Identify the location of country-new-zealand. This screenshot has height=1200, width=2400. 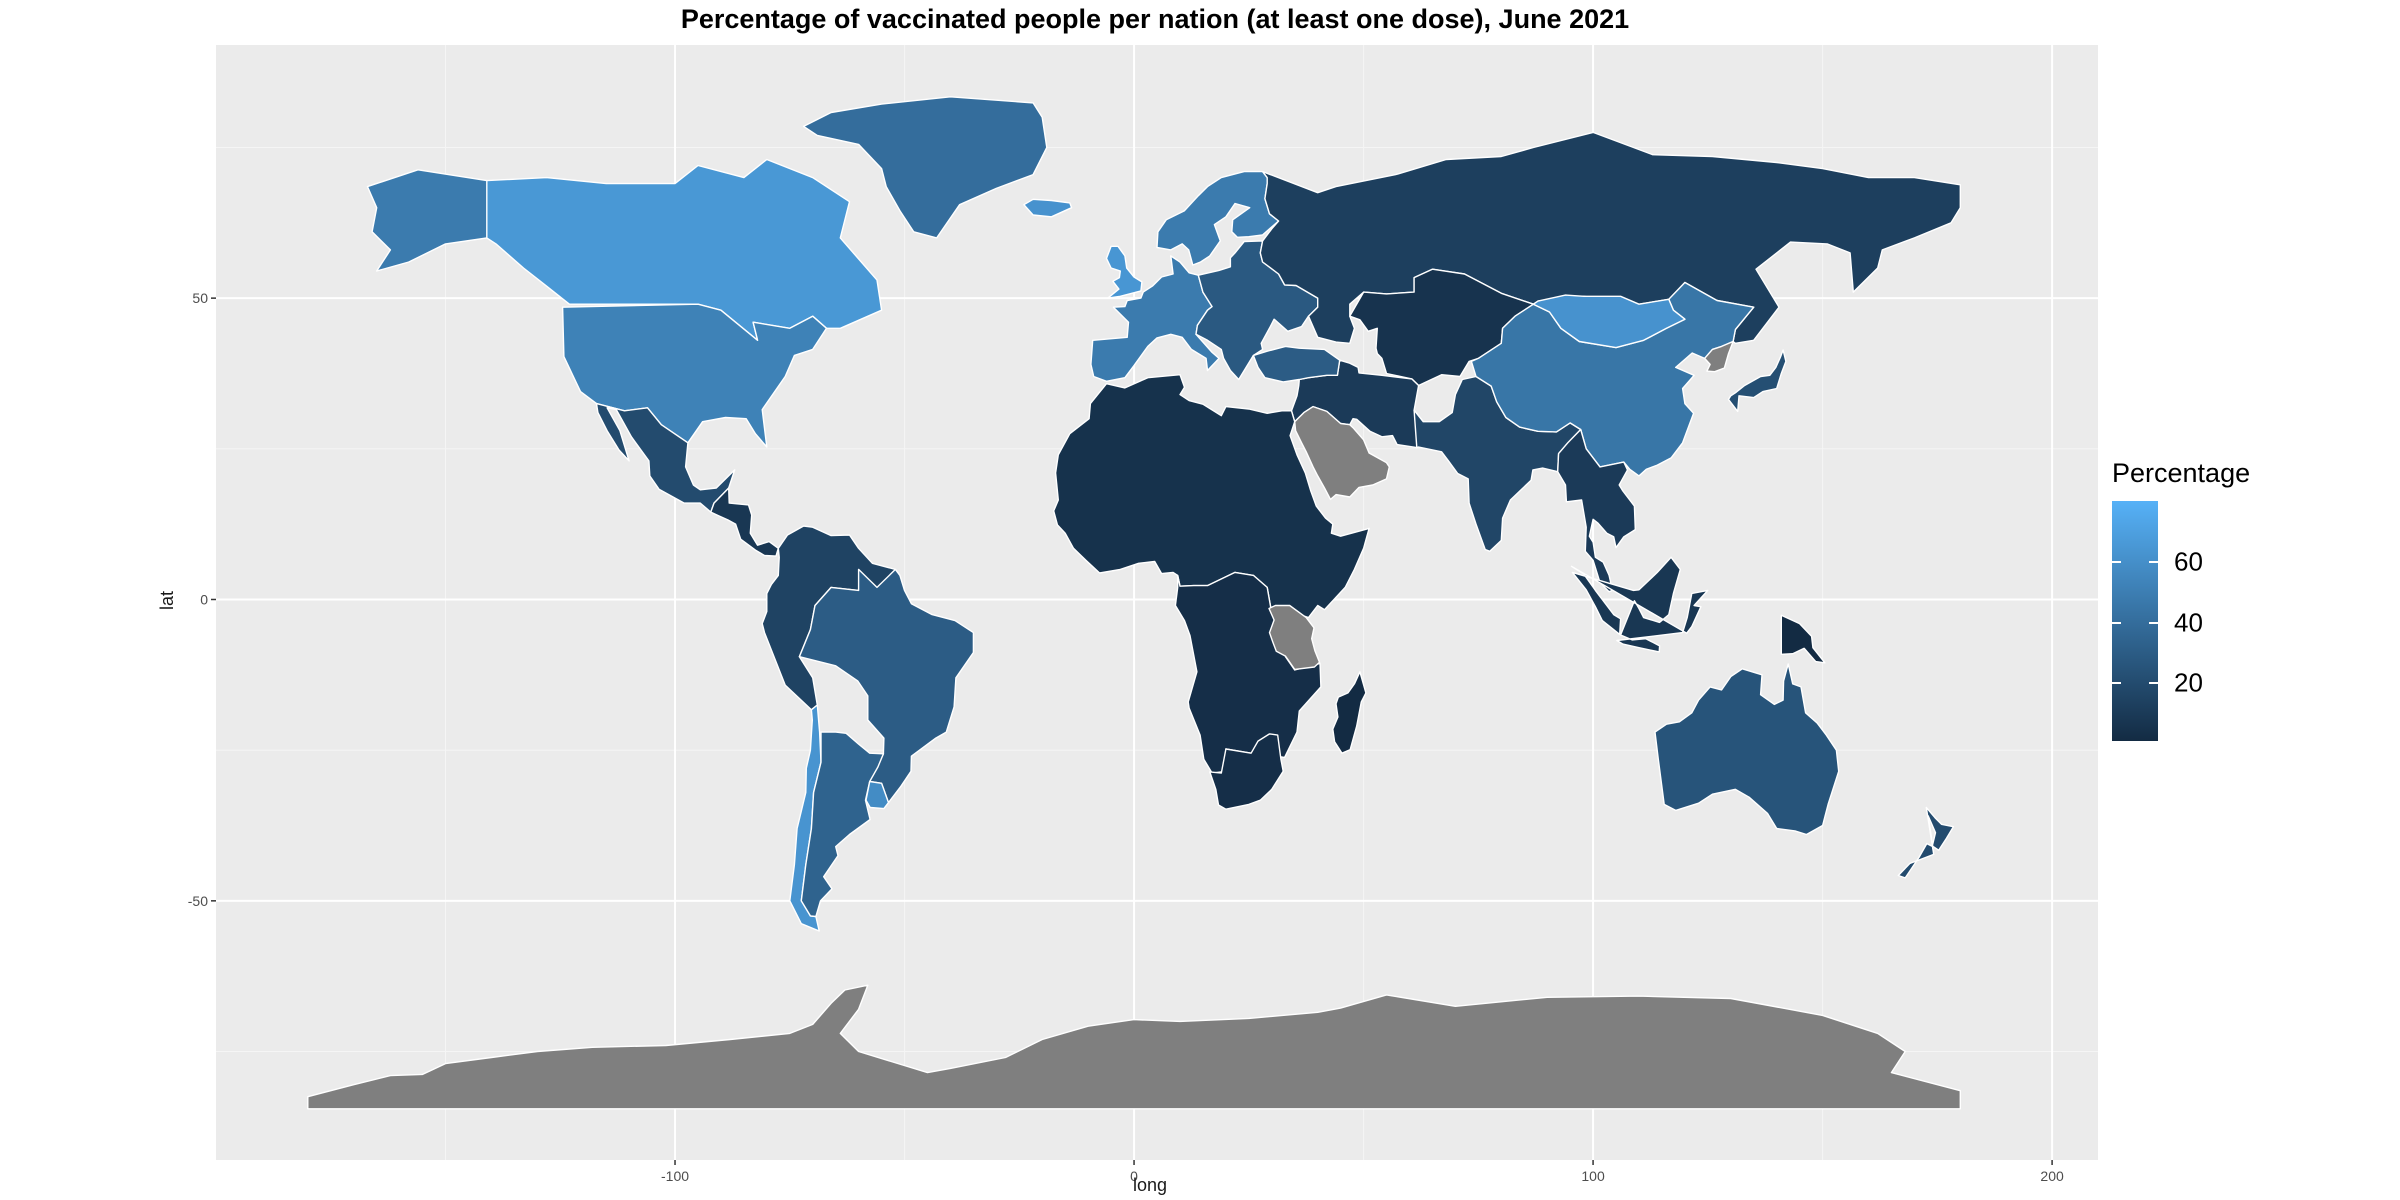
(1926, 842).